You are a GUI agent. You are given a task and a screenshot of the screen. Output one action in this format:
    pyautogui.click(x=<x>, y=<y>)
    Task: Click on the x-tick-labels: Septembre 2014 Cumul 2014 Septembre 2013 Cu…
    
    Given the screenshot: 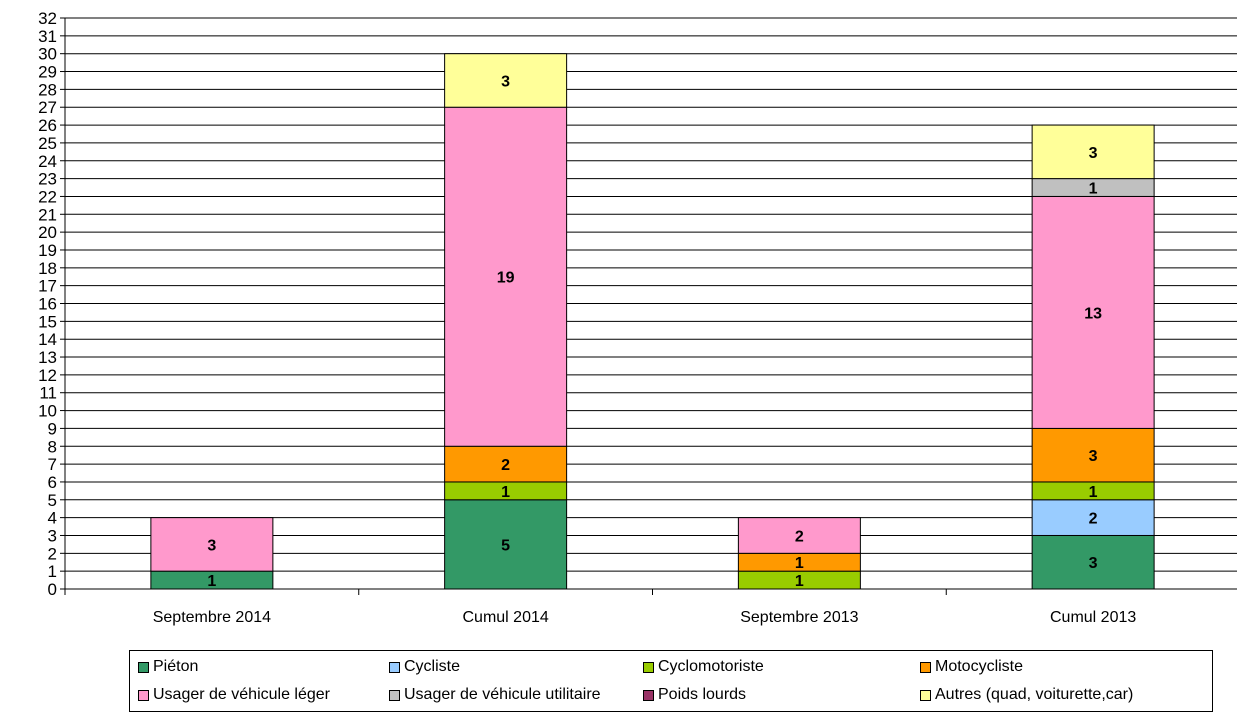 What is the action you would take?
    pyautogui.click(x=645, y=617)
    